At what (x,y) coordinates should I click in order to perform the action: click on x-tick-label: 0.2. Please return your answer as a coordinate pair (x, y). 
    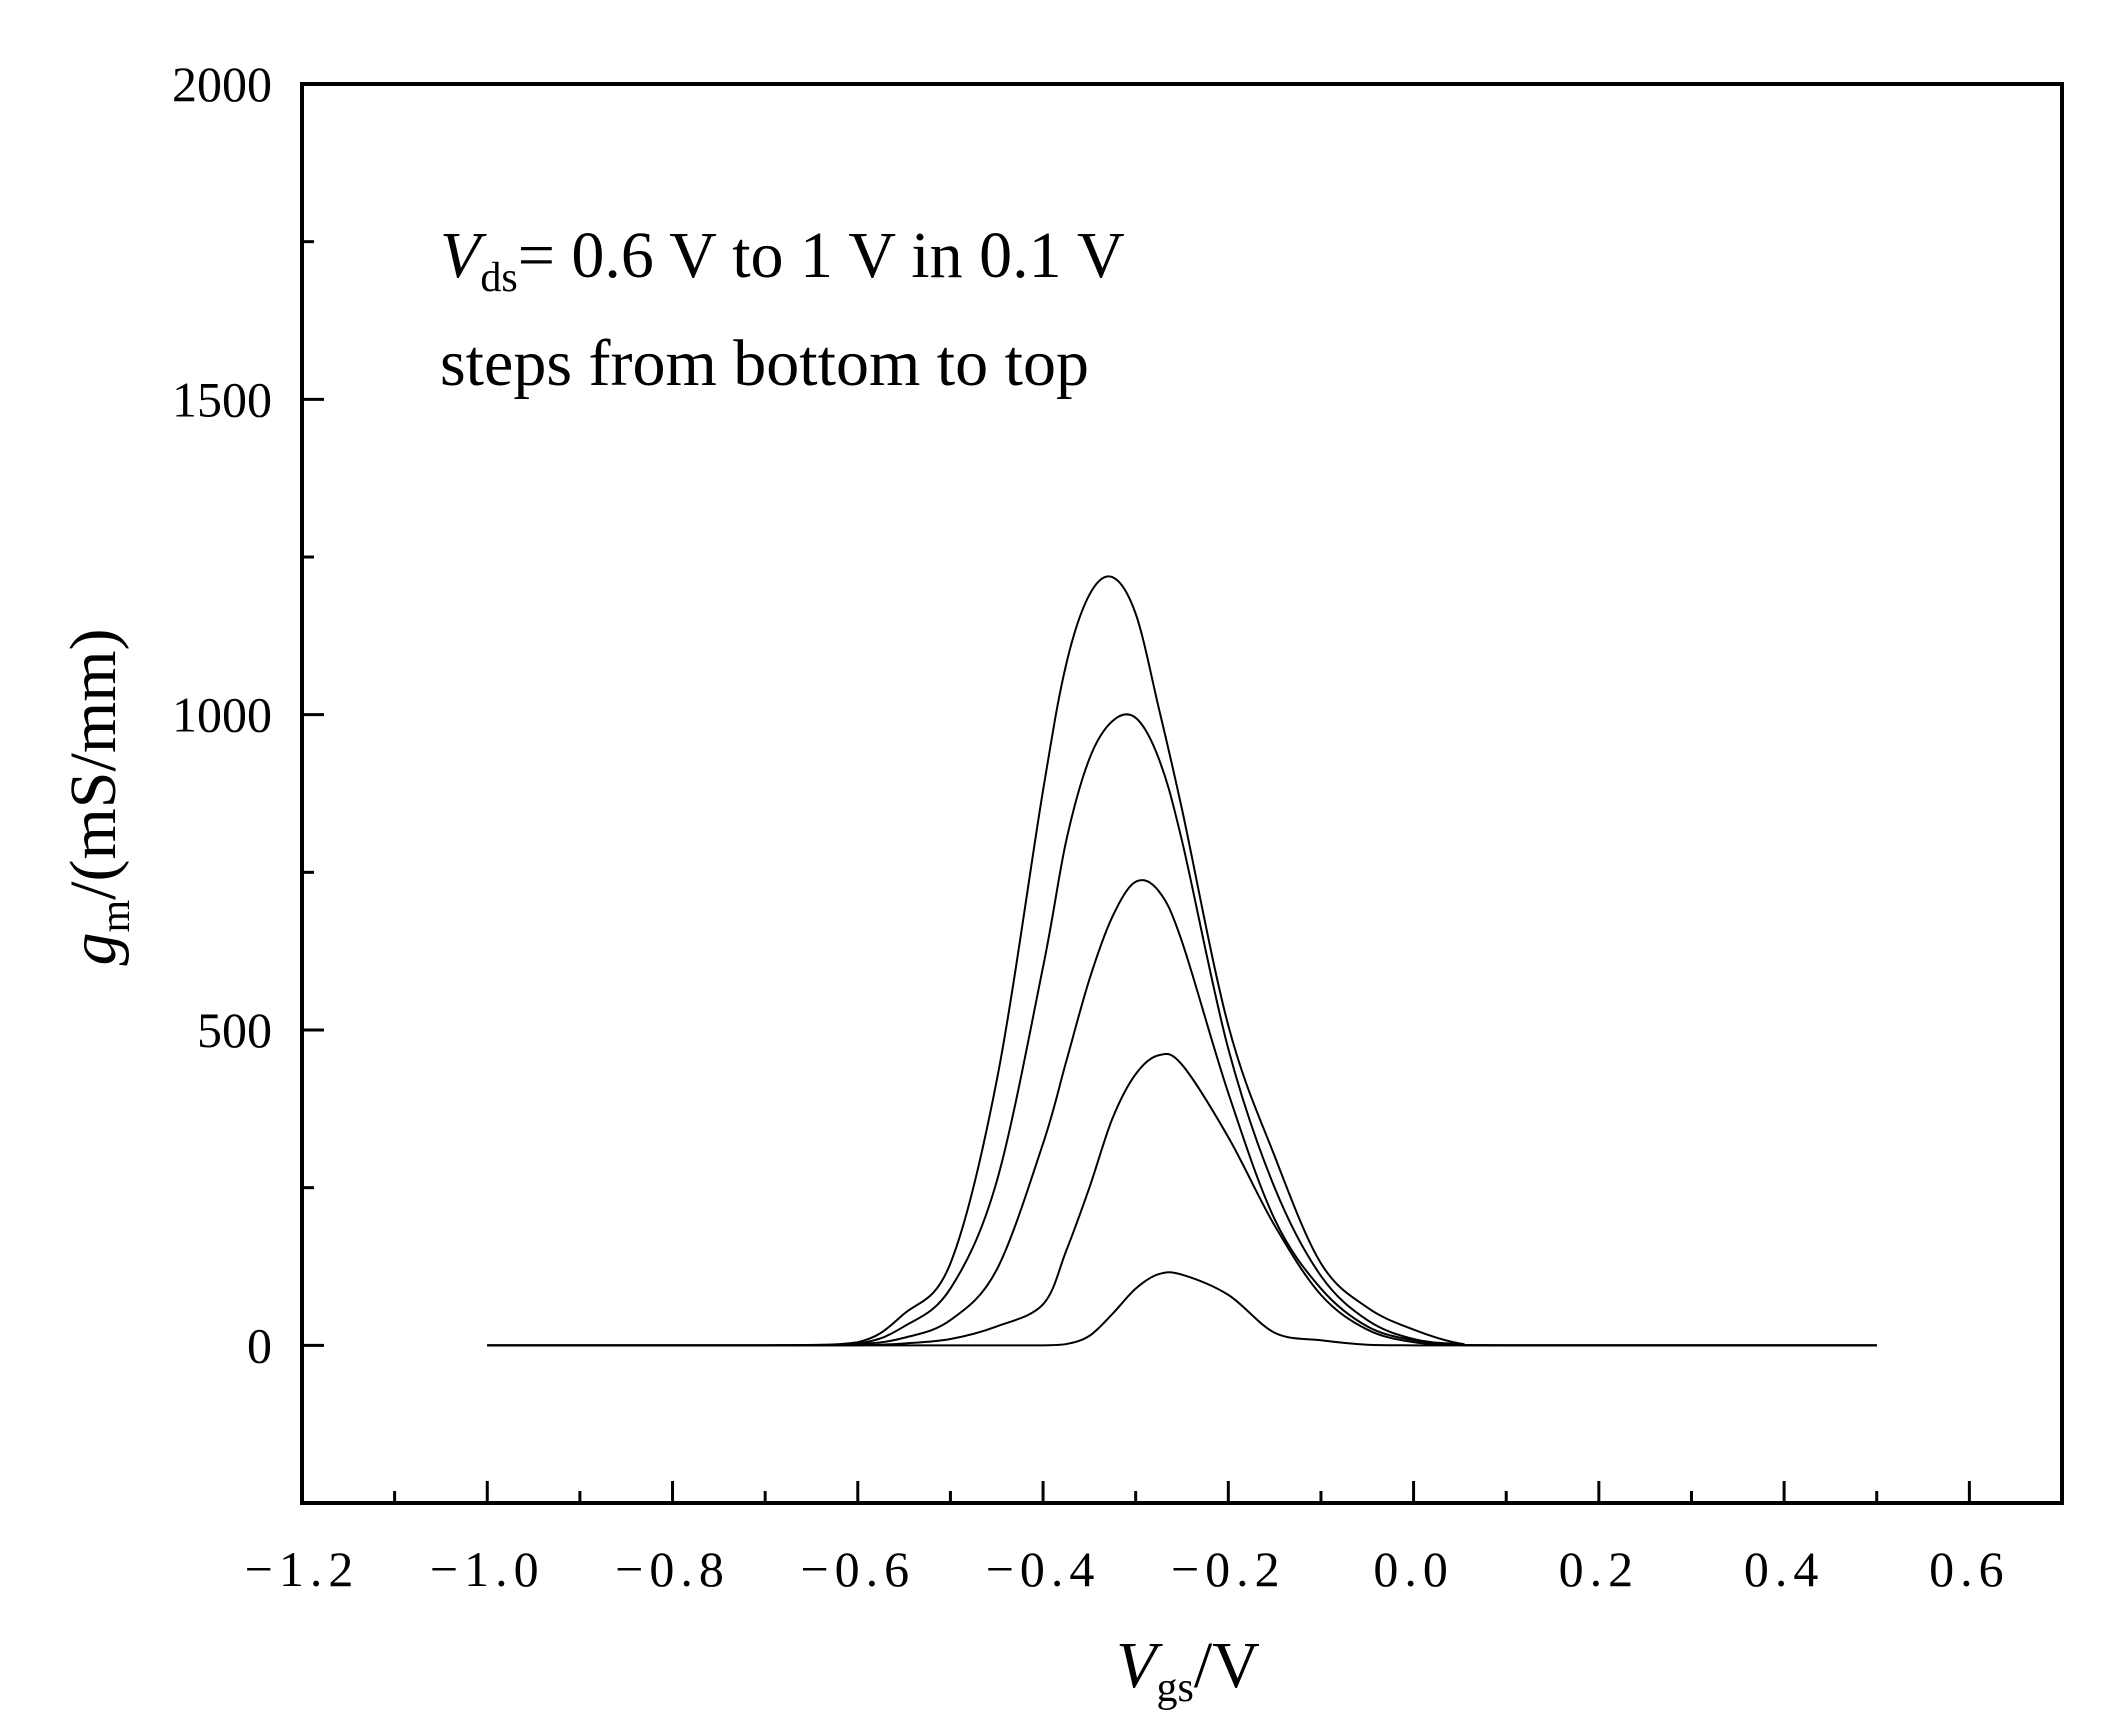
    Looking at the image, I should click on (1599, 1569).